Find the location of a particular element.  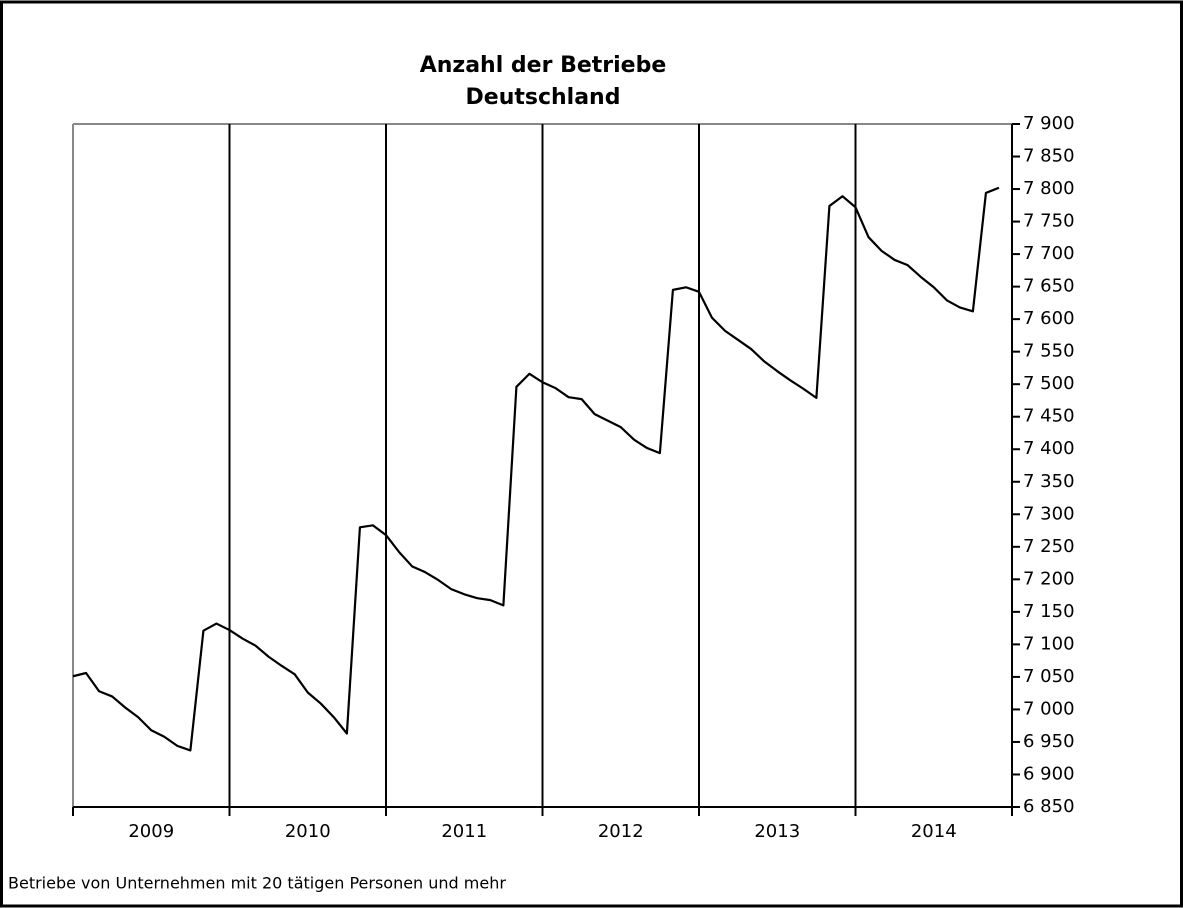

y-tick-label: 7 800 is located at coordinates (1049, 188).